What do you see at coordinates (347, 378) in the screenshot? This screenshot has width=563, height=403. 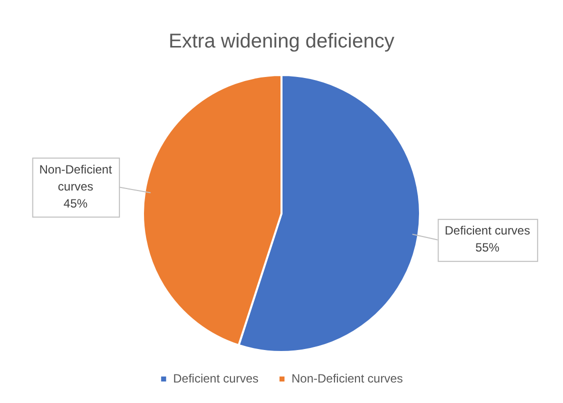 I see `legend-label: Non-Deficient curves` at bounding box center [347, 378].